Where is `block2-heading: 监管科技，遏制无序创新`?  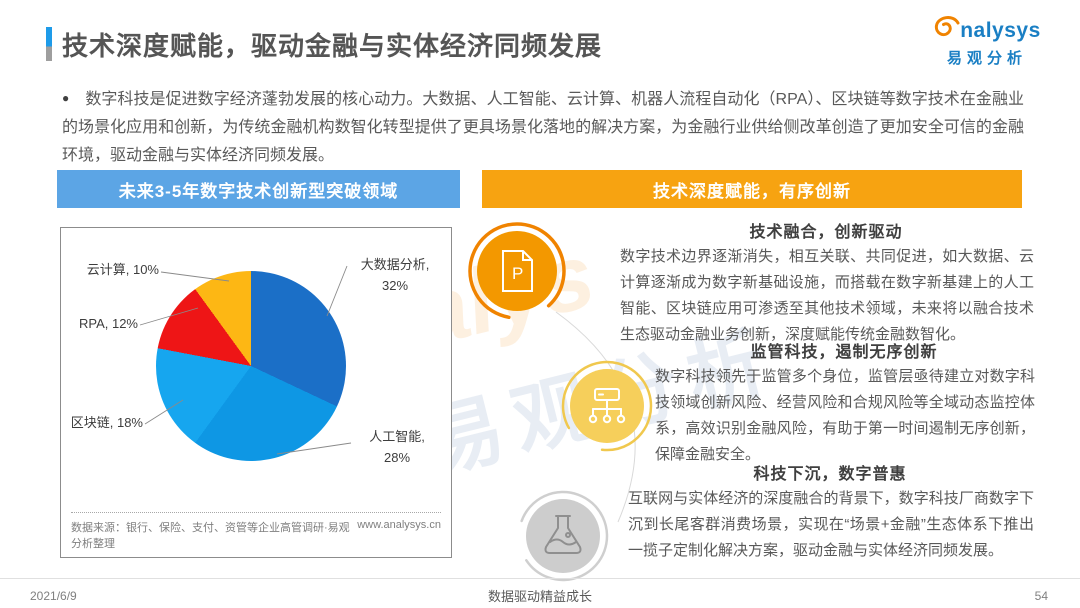 block2-heading: 监管科技，遏制无序创新 is located at coordinates (844, 352).